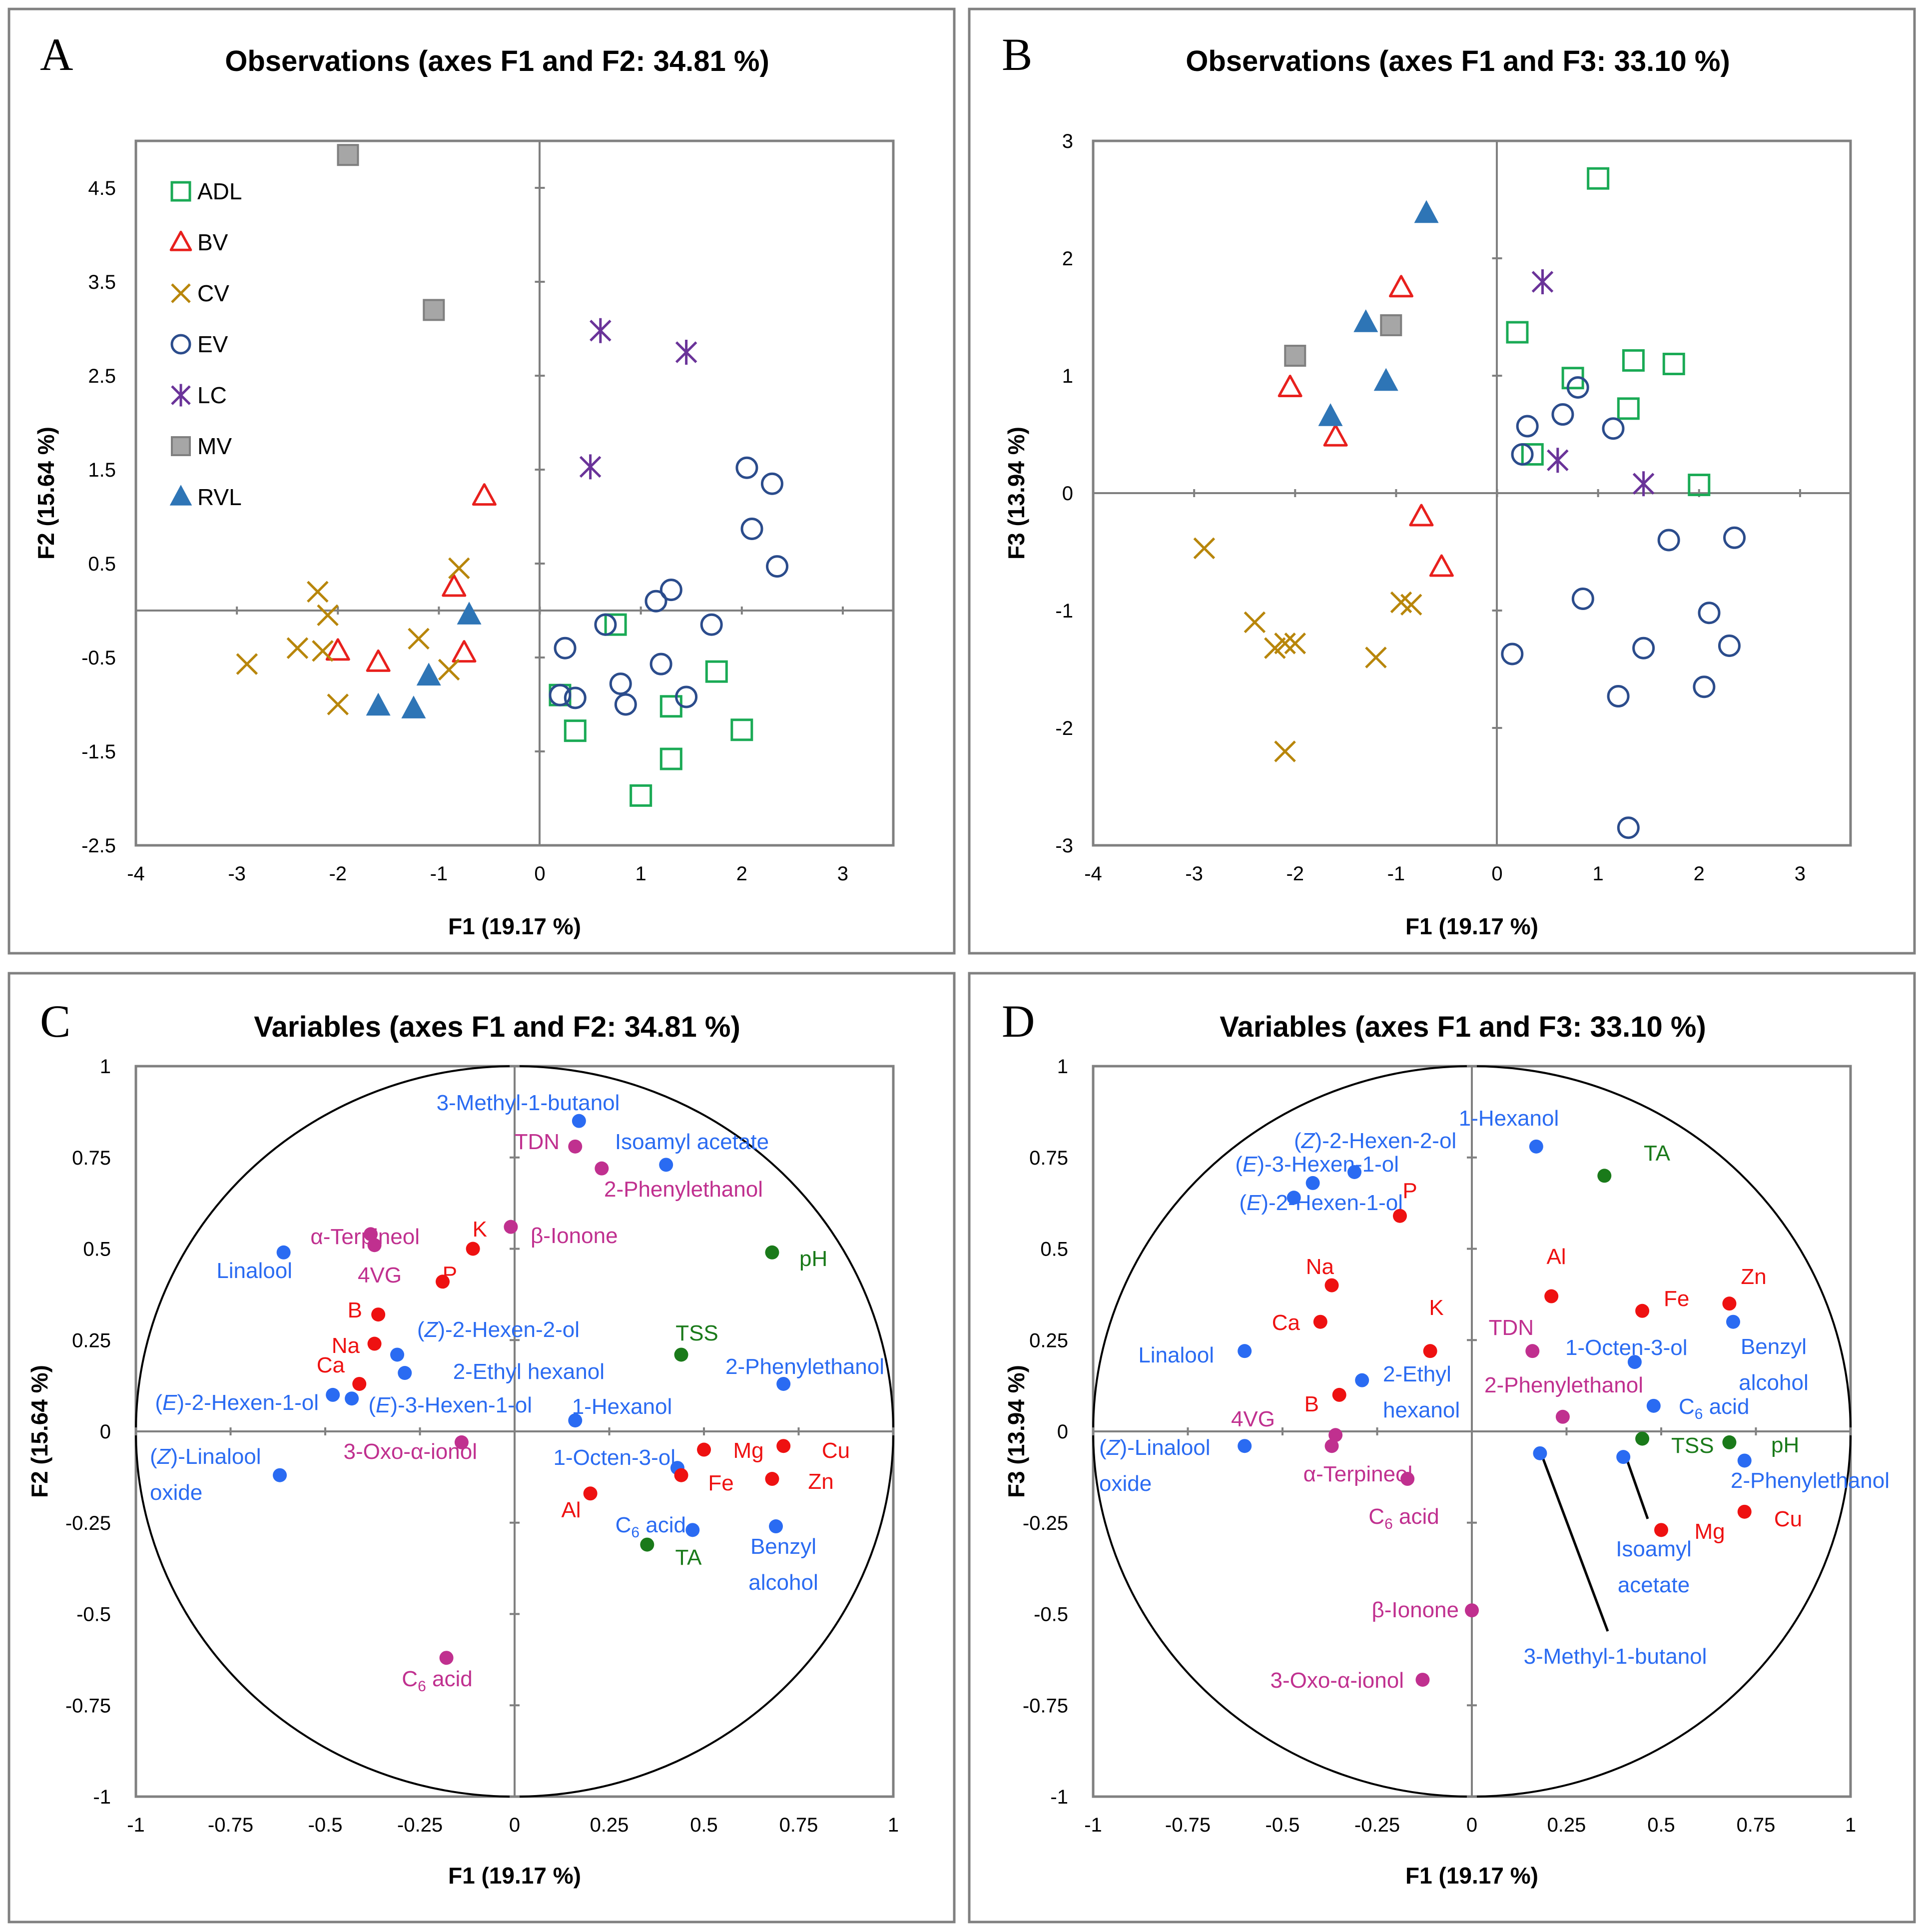 The image size is (1923, 1932). Describe the element at coordinates (442, 1282) in the screenshot. I see `variable-point-p` at that location.